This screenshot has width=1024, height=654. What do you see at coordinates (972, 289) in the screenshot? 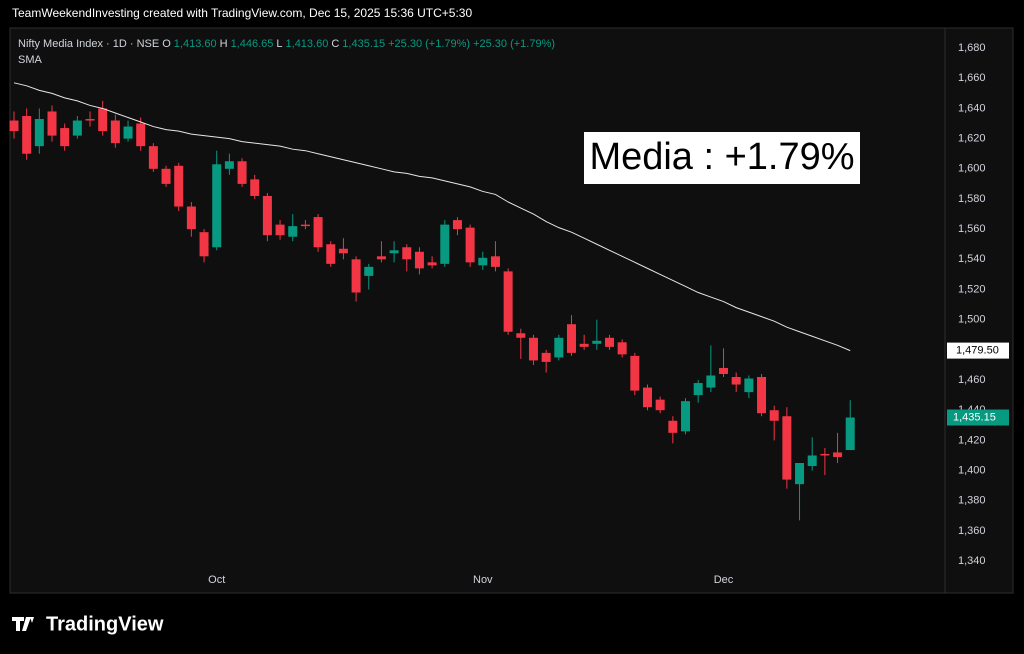
I see `y-tick-label: 1,520` at bounding box center [972, 289].